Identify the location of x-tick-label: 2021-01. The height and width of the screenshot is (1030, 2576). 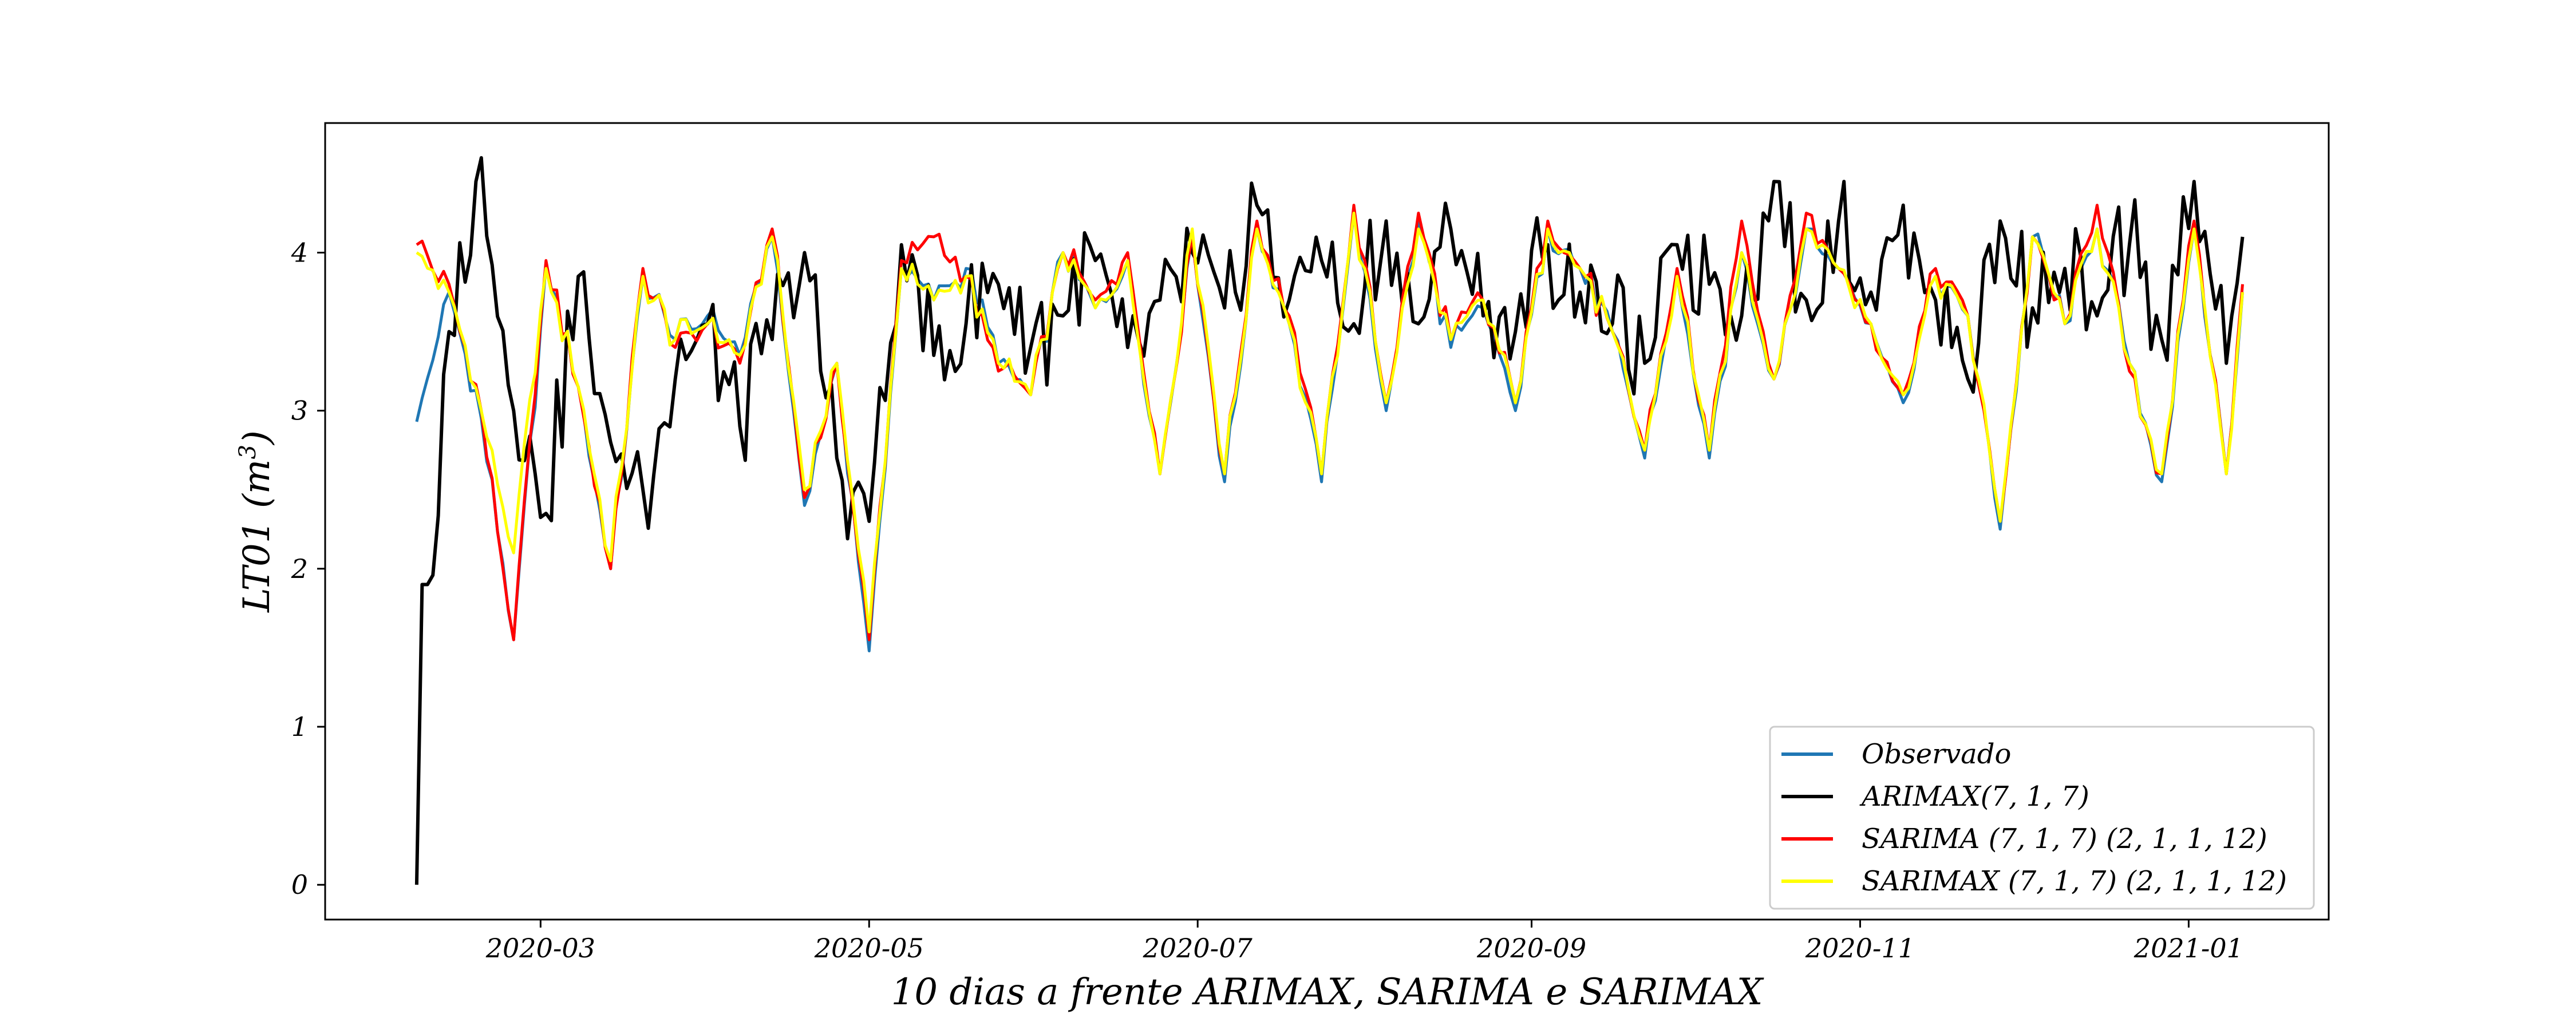
(2188, 948).